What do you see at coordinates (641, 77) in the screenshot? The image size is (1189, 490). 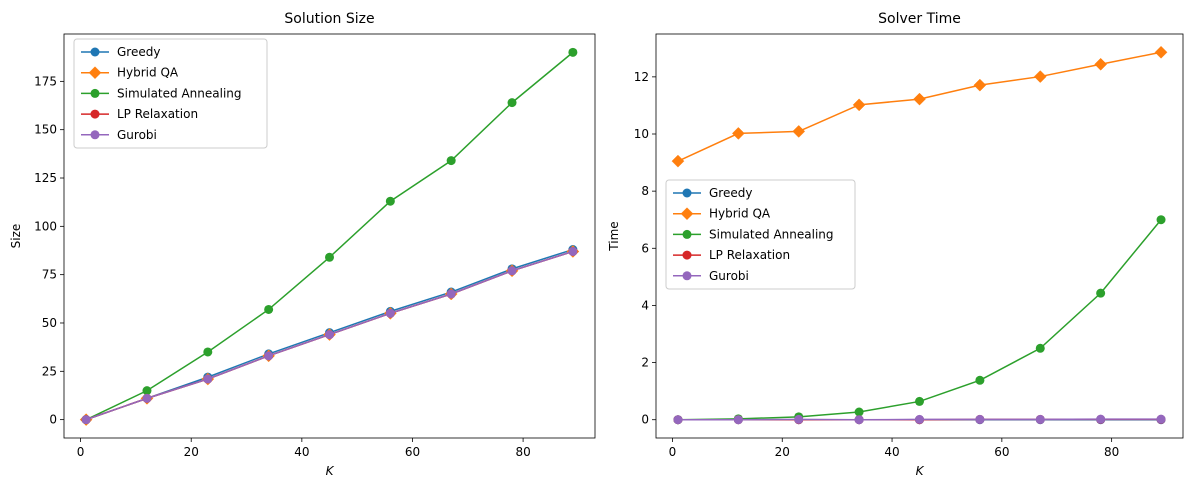 I see `y-tick-label: 12` at bounding box center [641, 77].